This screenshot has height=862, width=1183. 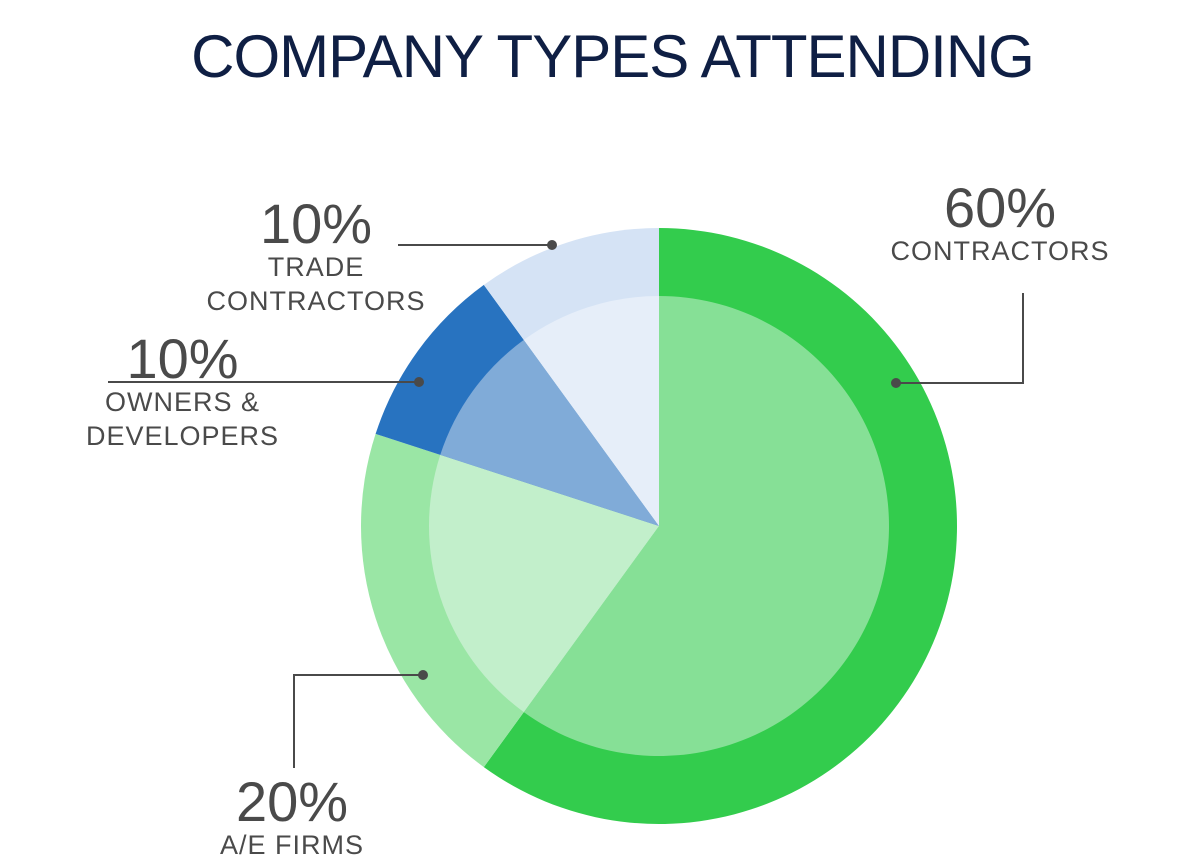 What do you see at coordinates (182, 436) in the screenshot?
I see `owners-developers-name-line2: DEVELOPERS` at bounding box center [182, 436].